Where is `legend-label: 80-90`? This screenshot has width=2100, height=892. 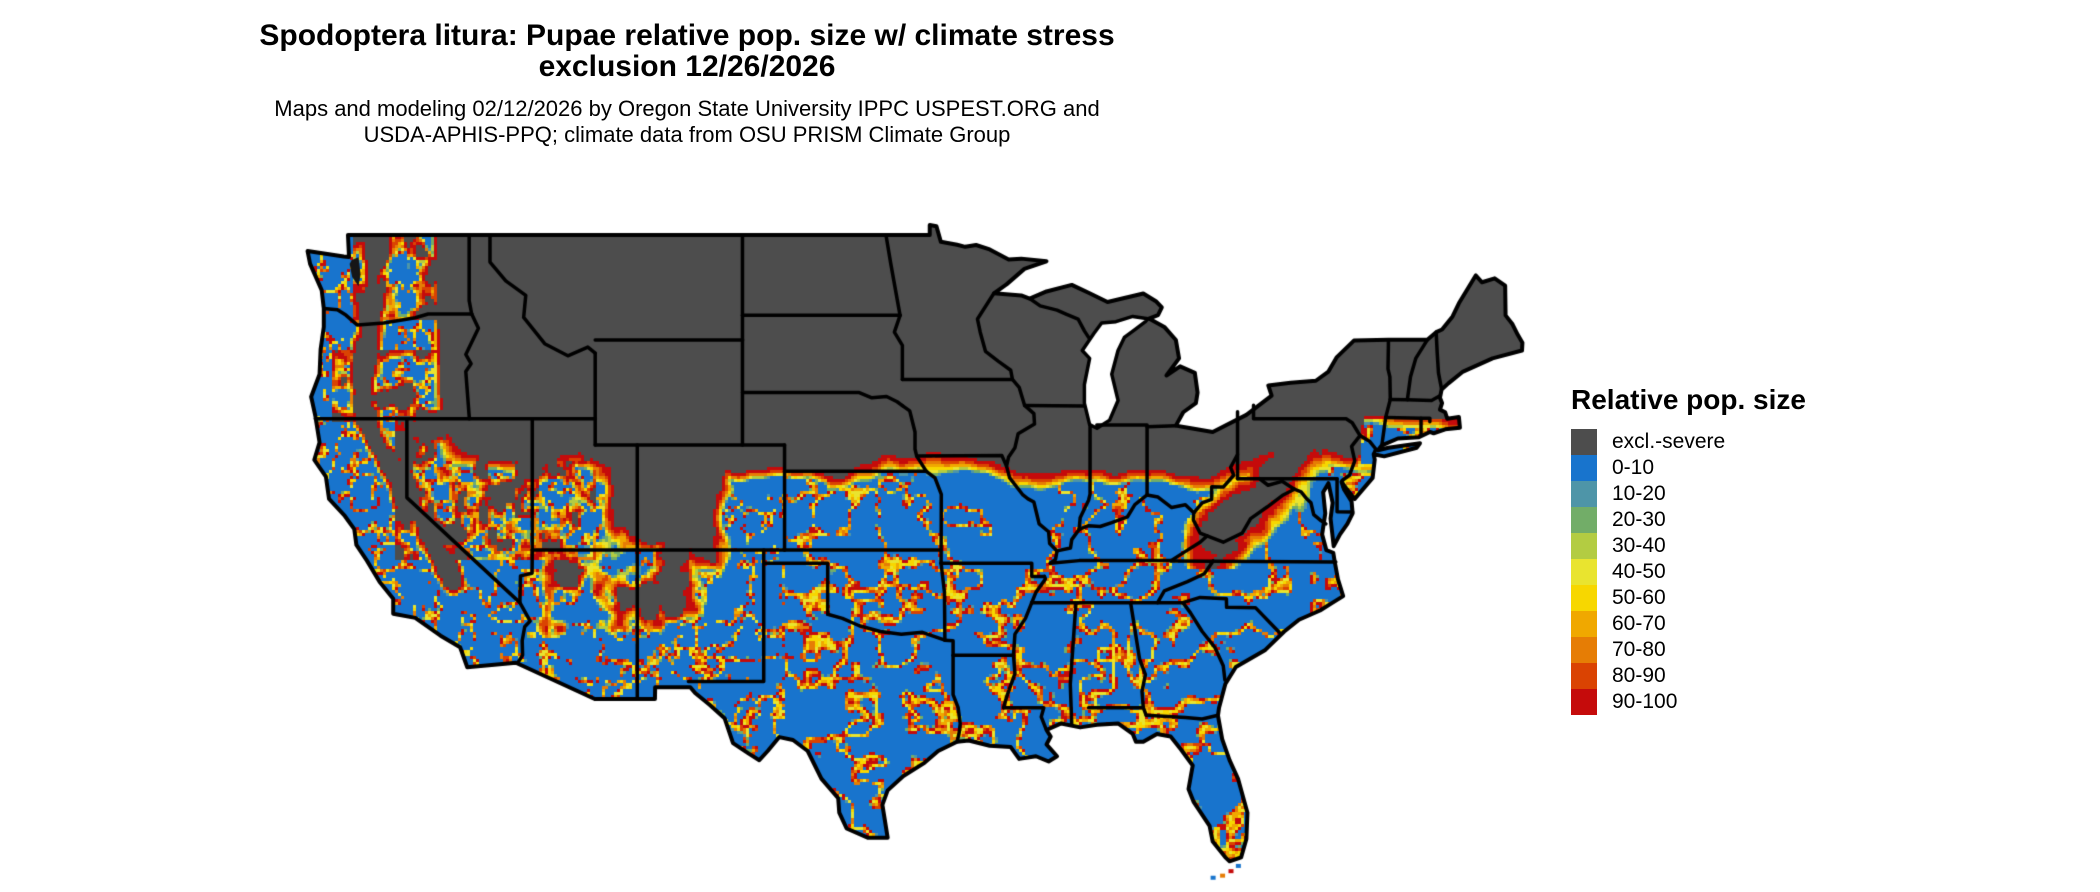
legend-label: 80-90 is located at coordinates (1639, 675).